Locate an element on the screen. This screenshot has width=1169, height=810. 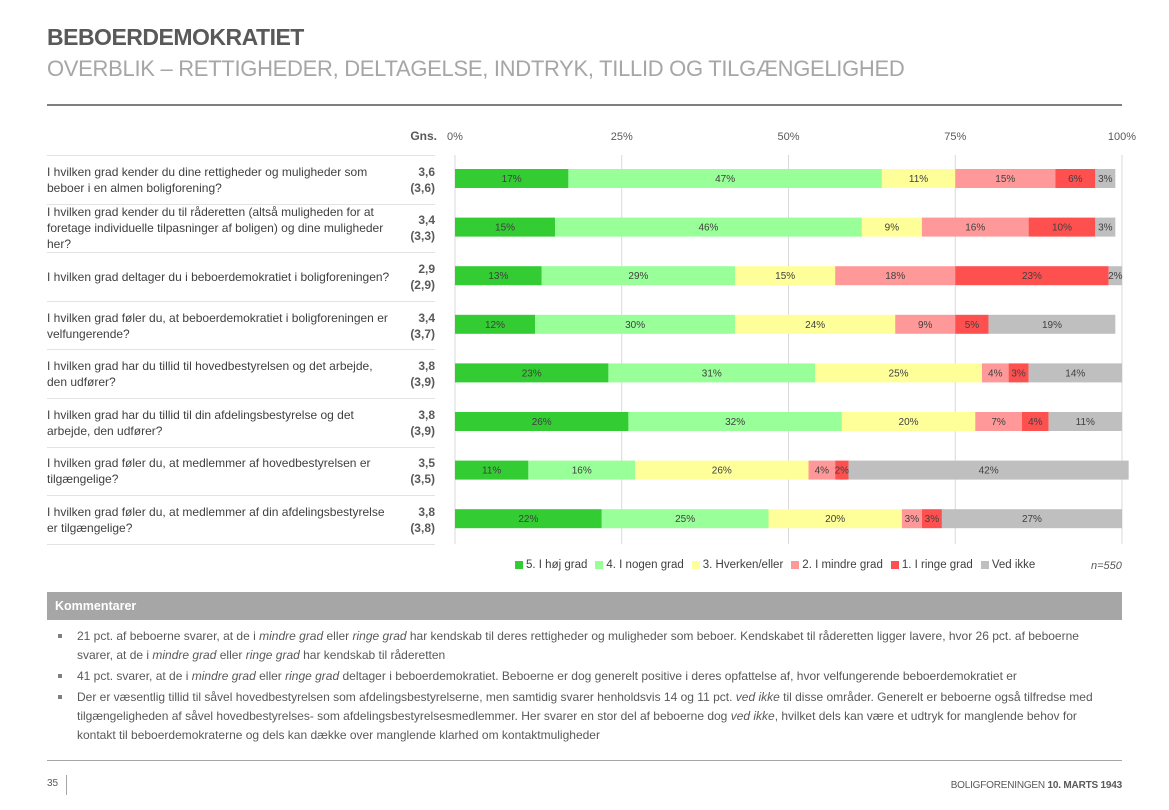
legend-label: 2. I mindre grad is located at coordinates (842, 565).